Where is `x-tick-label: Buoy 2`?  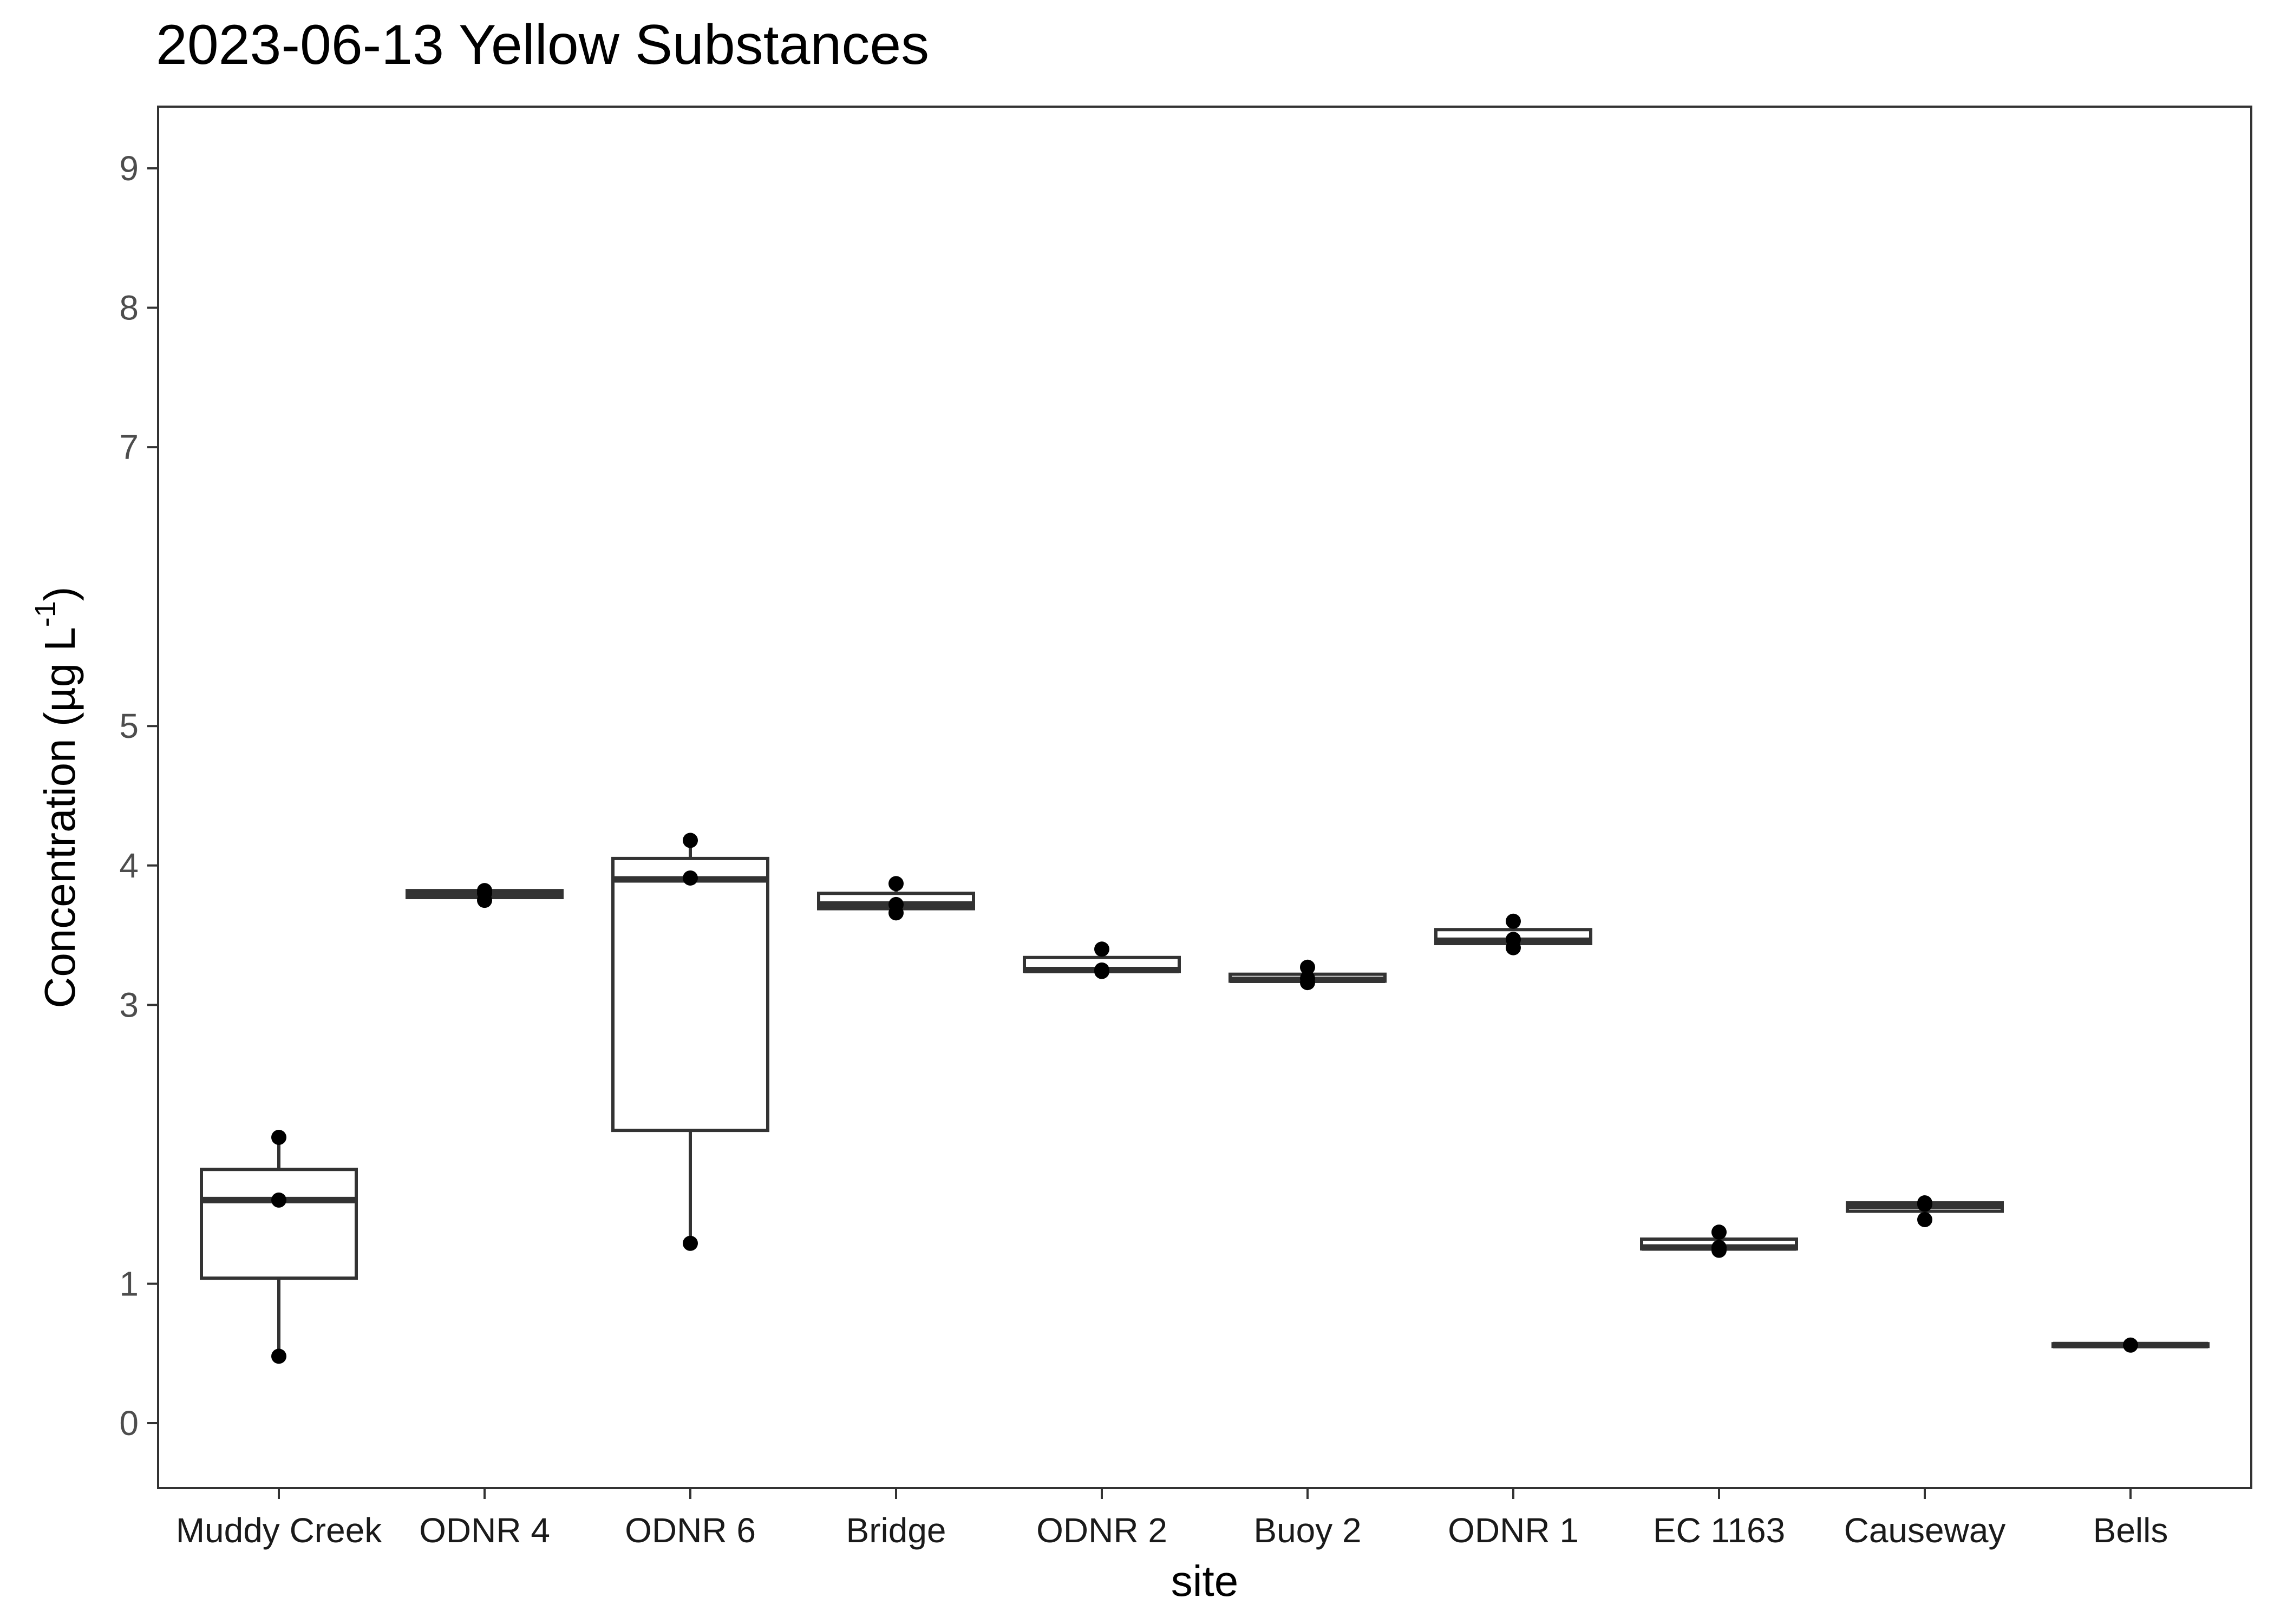 x-tick-label: Buoy 2 is located at coordinates (1307, 1530).